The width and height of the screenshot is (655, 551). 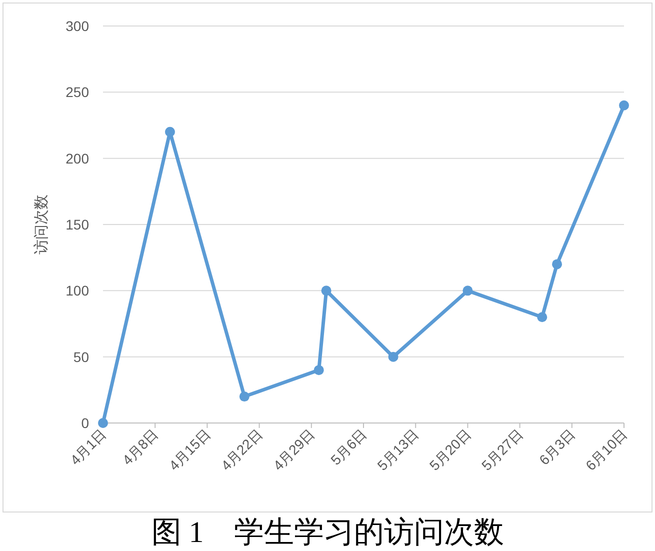 What do you see at coordinates (78, 224) in the screenshot?
I see `y-tick-label: 150` at bounding box center [78, 224].